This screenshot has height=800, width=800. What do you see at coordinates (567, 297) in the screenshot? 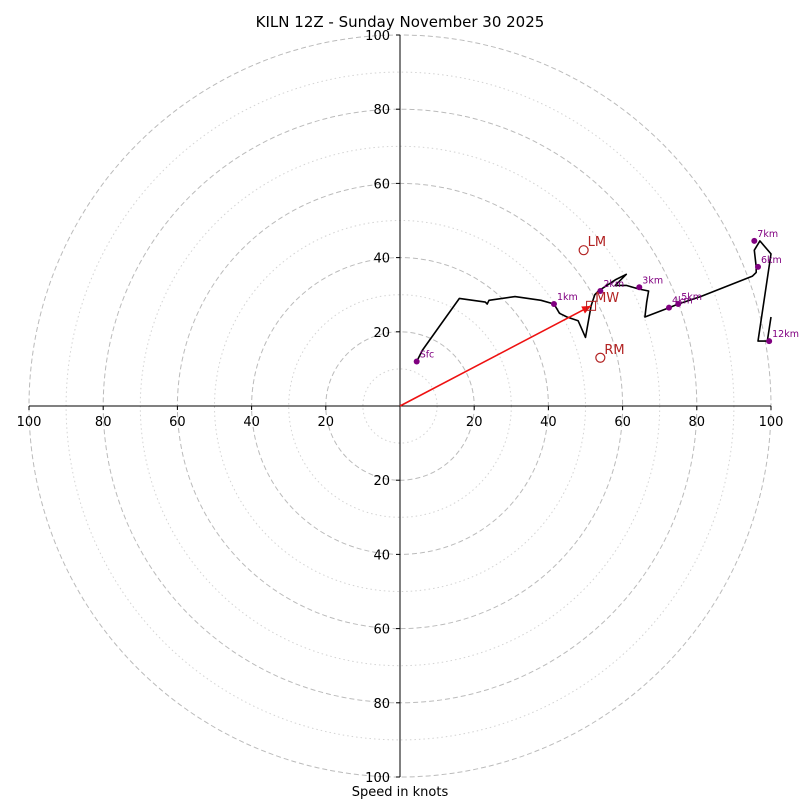
I see `height-marker-label: 1km` at bounding box center [567, 297].